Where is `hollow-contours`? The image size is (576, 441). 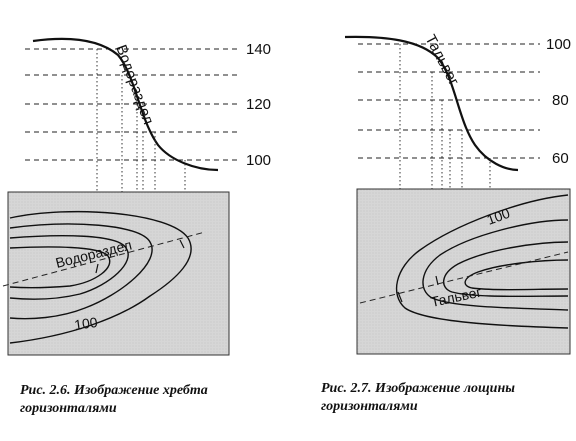 hollow-contours is located at coordinates (482, 261).